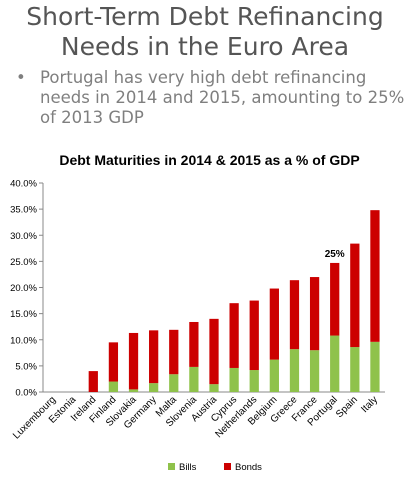 This screenshot has height=478, width=419. Describe the element at coordinates (154, 387) in the screenshot. I see `bar-bills-germany` at that location.